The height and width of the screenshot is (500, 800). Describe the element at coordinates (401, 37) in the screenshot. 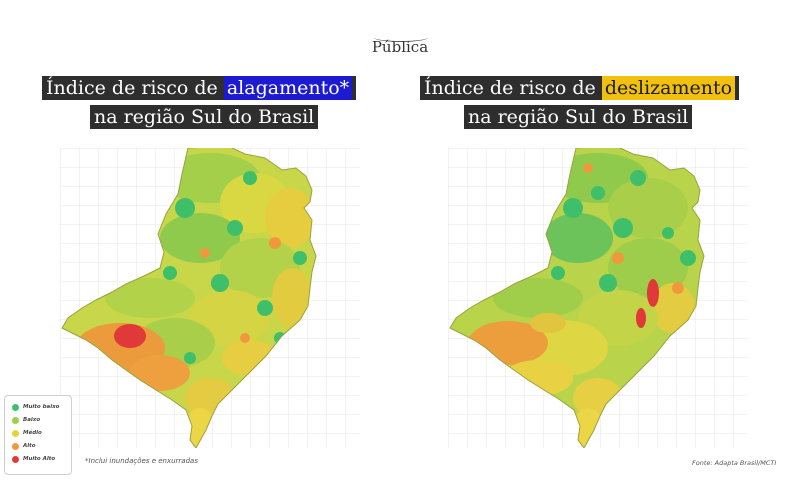

I see `brand-ornament` at that location.